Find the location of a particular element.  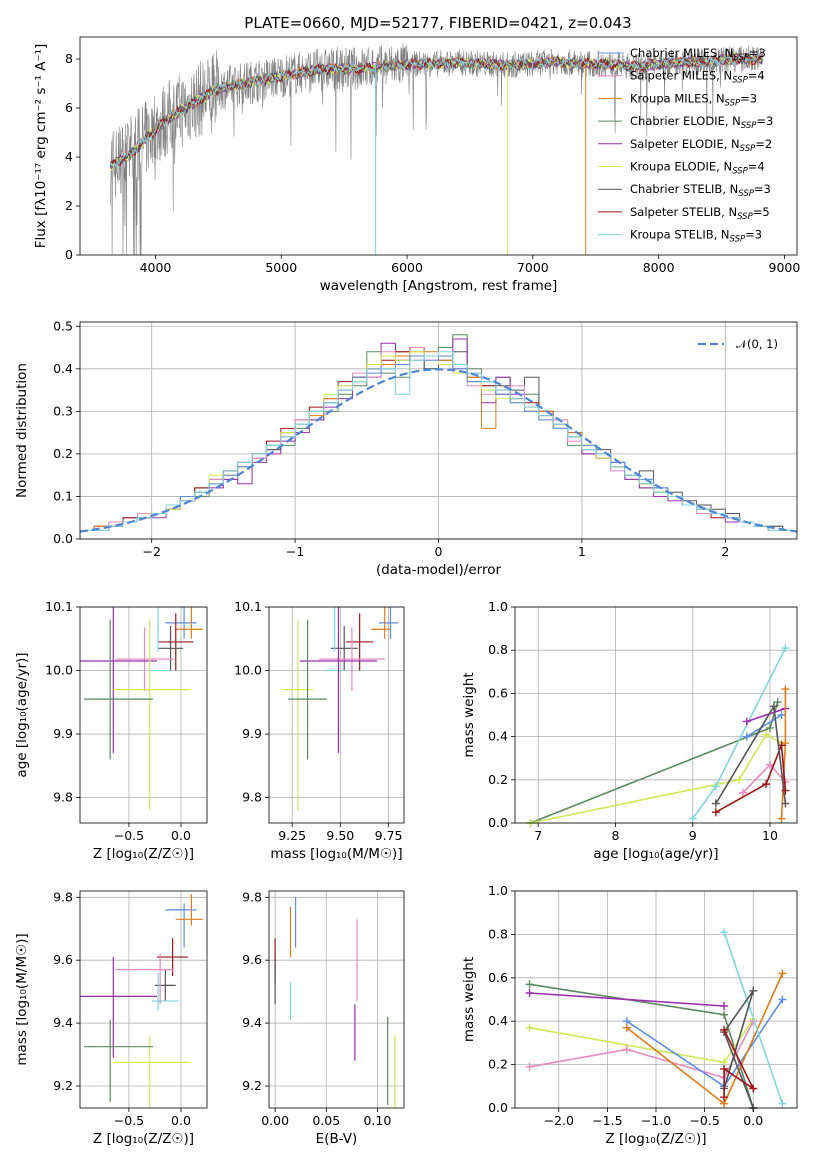

y-tick-label: 0.4 is located at coordinates (498, 1020).